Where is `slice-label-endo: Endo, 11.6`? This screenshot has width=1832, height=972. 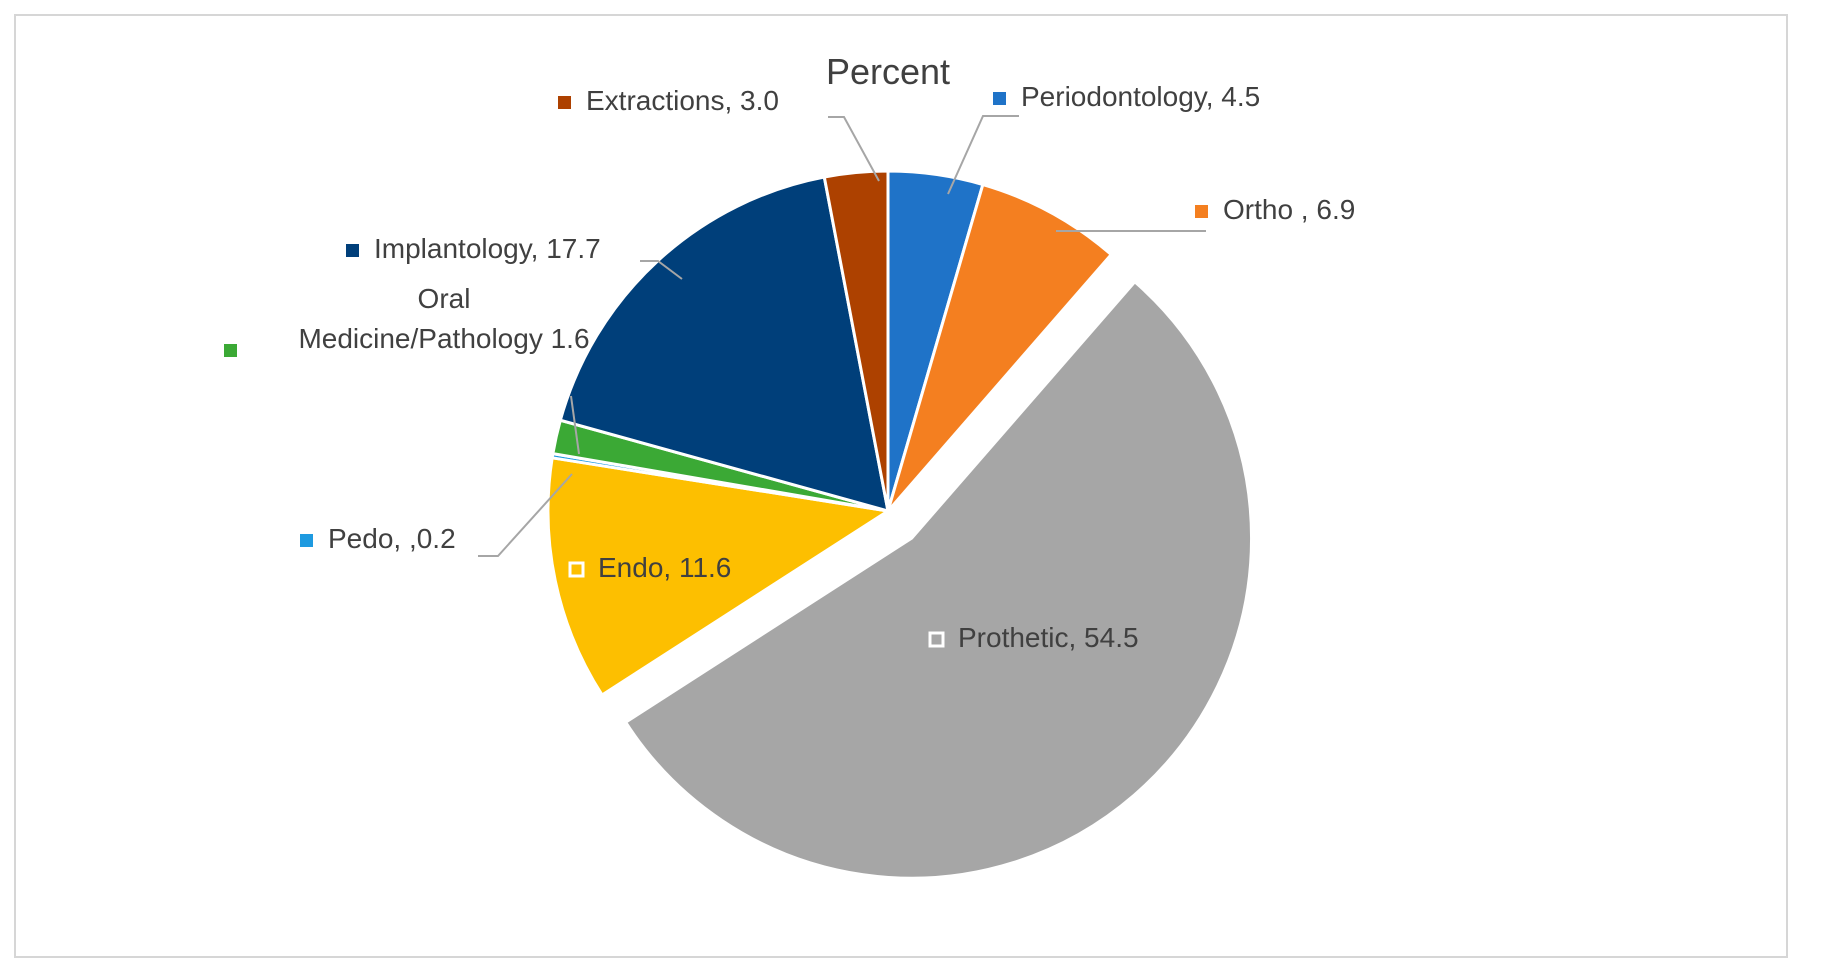 slice-label-endo: Endo, 11.6 is located at coordinates (649, 567).